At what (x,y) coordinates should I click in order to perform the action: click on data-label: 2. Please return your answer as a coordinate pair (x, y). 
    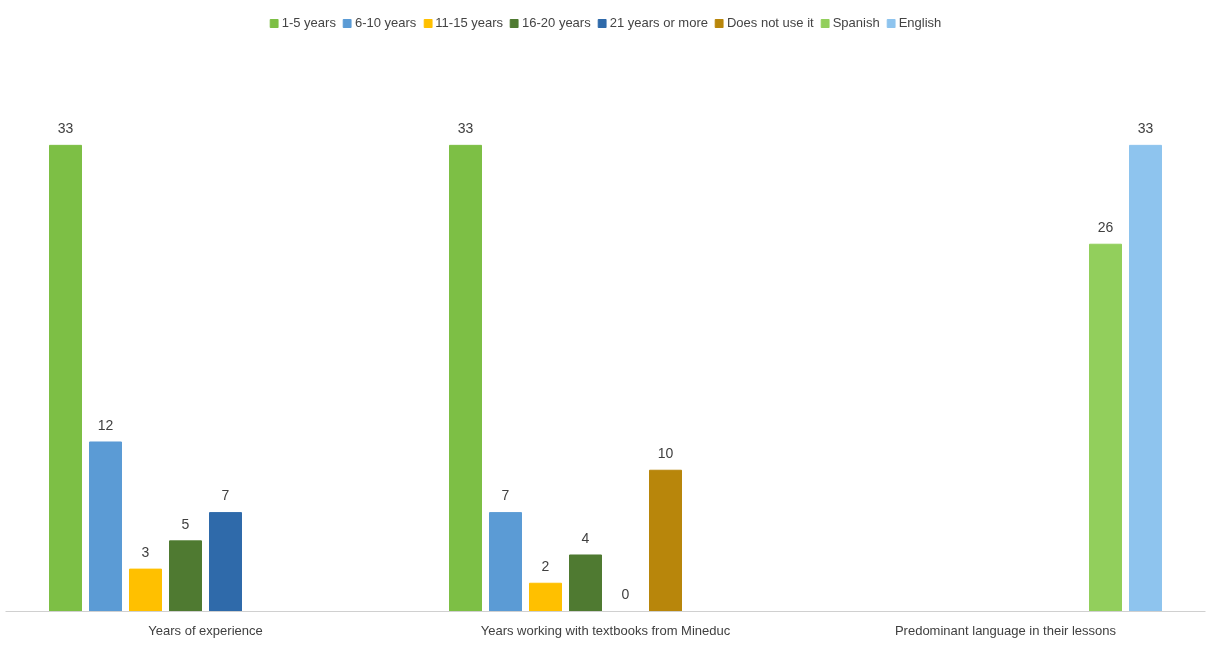
    Looking at the image, I should click on (545, 566).